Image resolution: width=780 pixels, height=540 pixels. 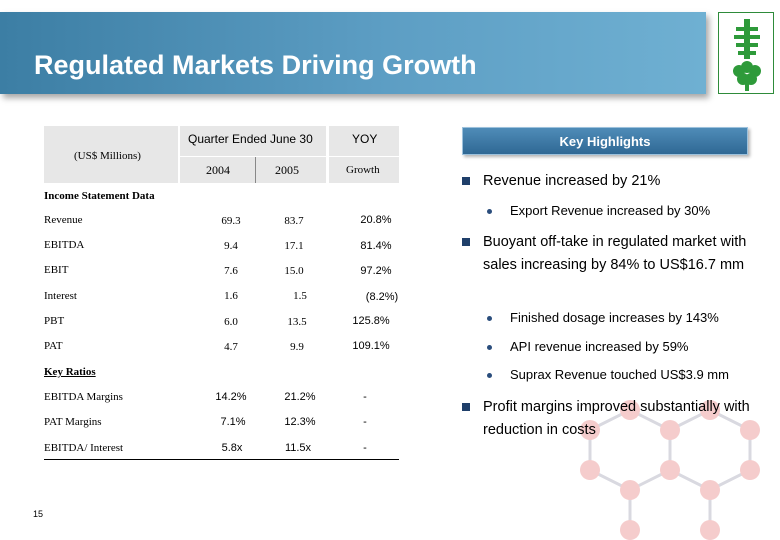 I want to click on slide-title: Regulated Markets Driving Growth, so click(x=255, y=65).